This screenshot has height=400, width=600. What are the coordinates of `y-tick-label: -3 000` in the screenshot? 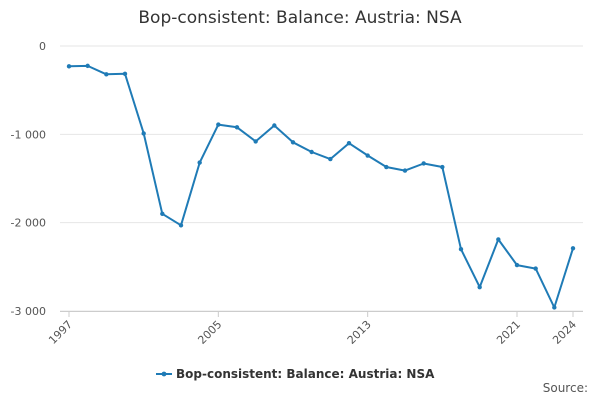 It's located at (28, 311).